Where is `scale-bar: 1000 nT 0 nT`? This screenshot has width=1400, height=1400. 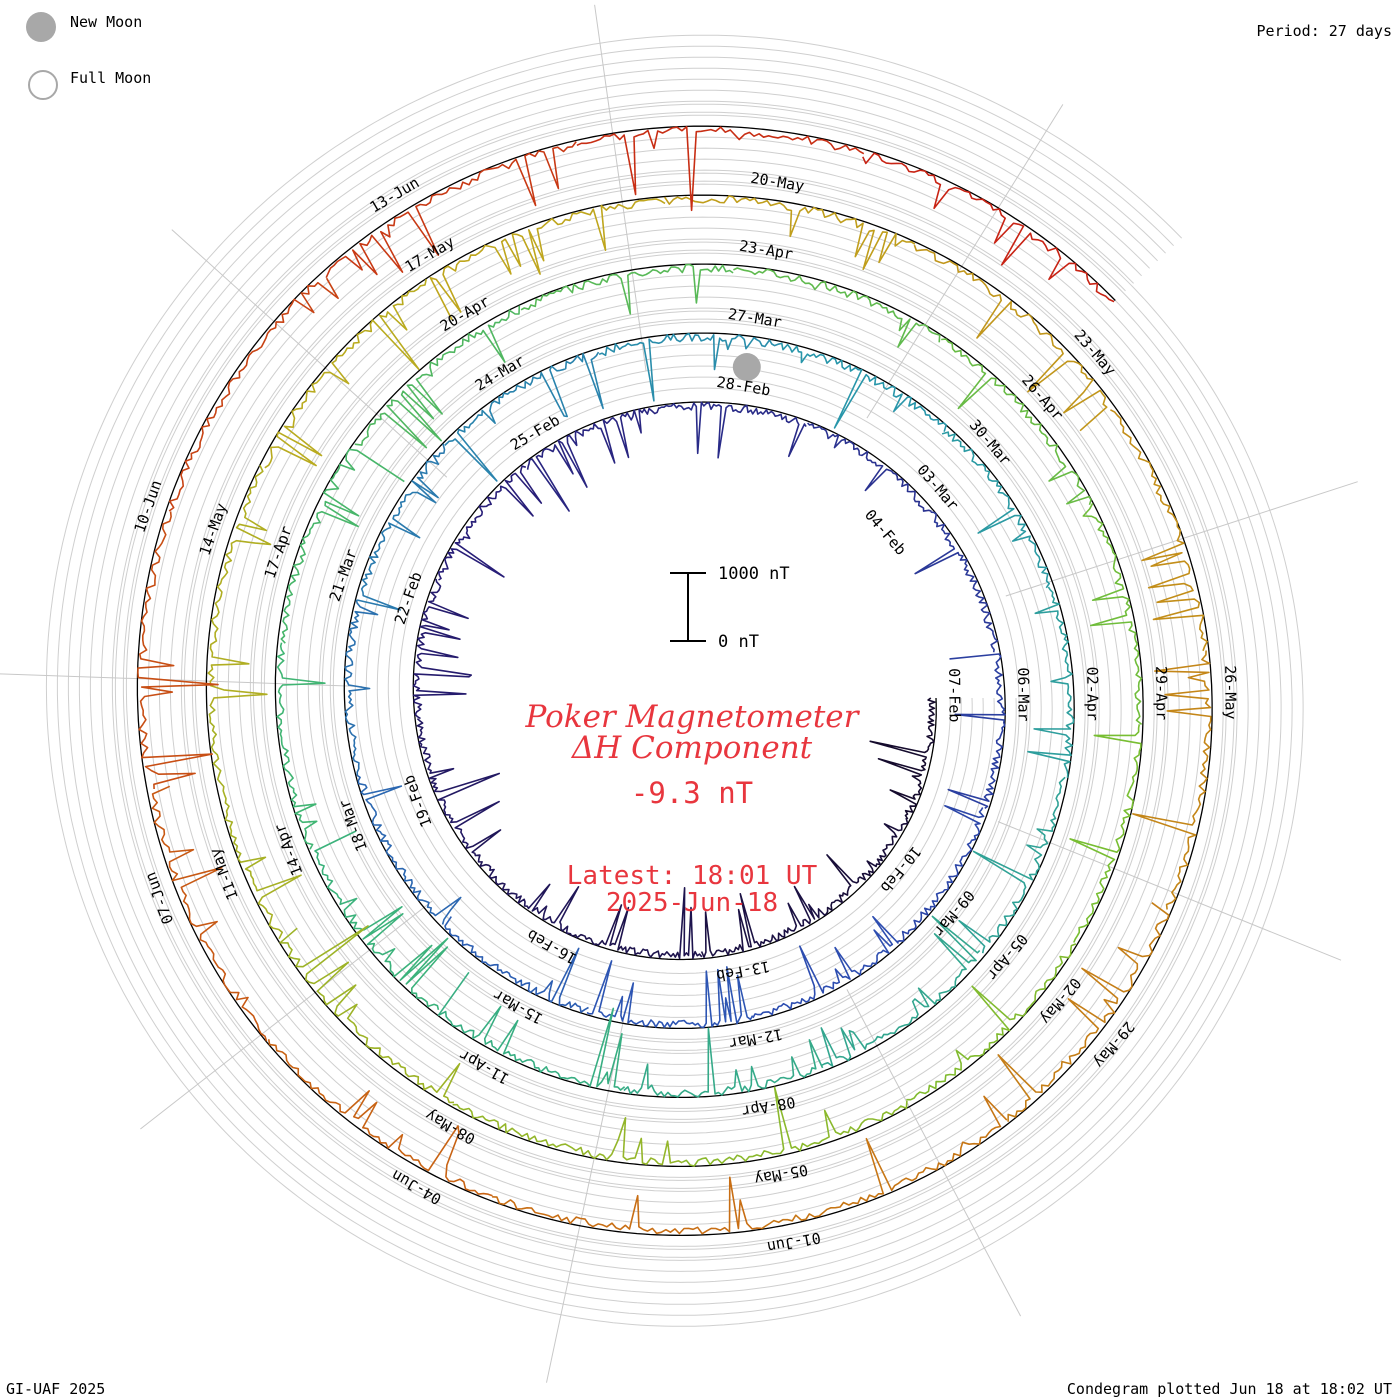
scale-bar: 1000 nT 0 nT is located at coordinates (730, 608).